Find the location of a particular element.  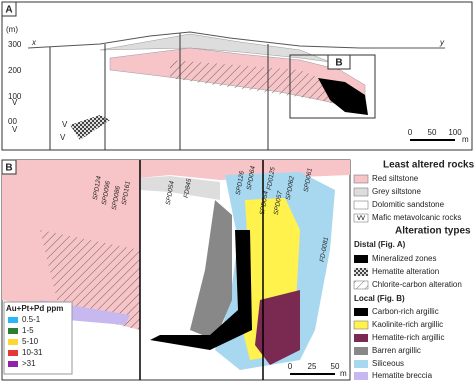

unit: (m) is located at coordinates (12, 29).